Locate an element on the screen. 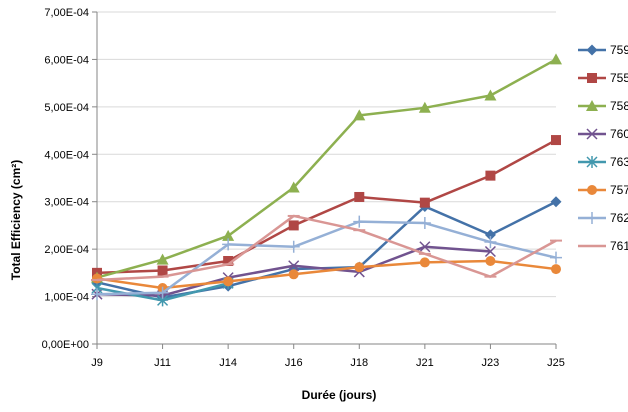 The width and height of the screenshot is (628, 412). y-tick-label: 0,00E+00 is located at coordinates (65, 345).